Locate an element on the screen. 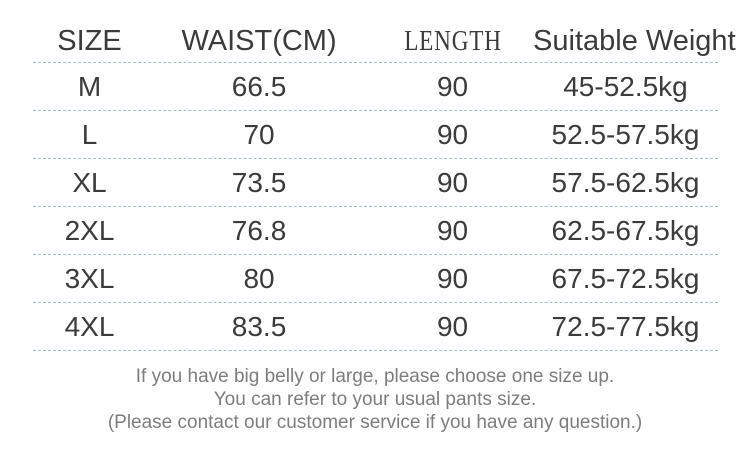  table-row: 3XL 80 90 67.5-72.5kg is located at coordinates (375, 279).